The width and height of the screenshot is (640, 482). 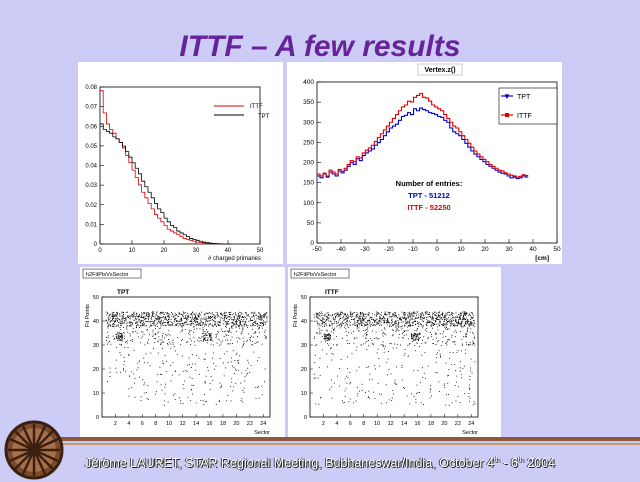 I want to click on c2-xtick-label: -10, so click(x=413, y=249).